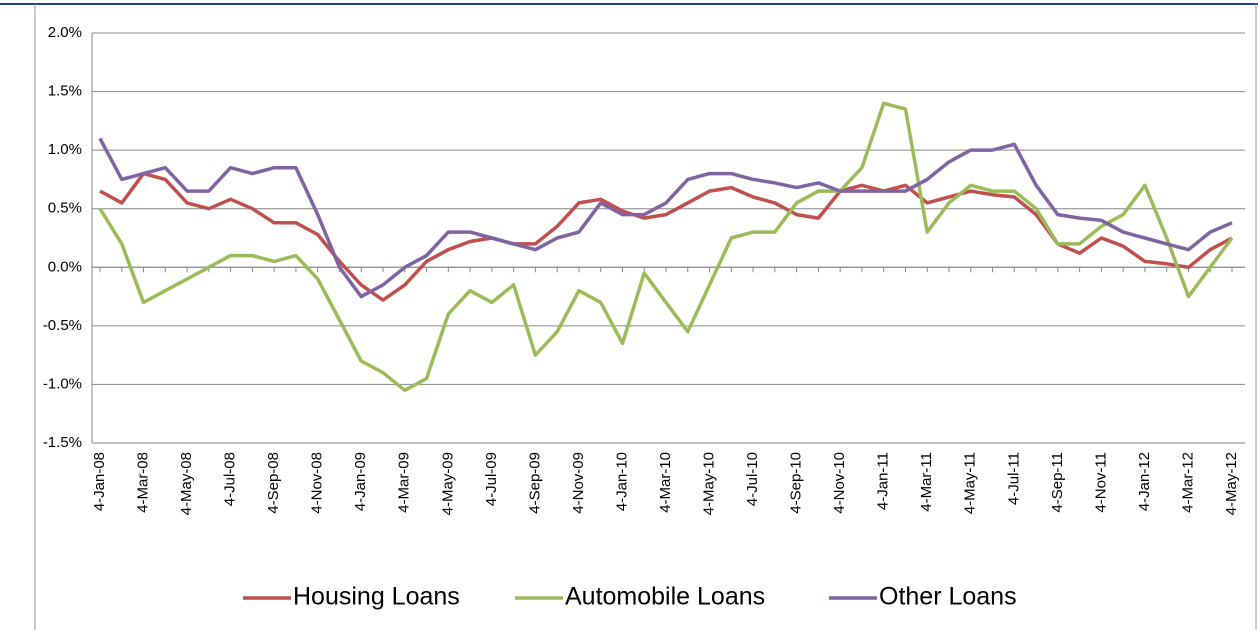 Image resolution: width=1258 pixels, height=630 pixels. What do you see at coordinates (273, 483) in the screenshot?
I see `x-tick-label: 4-Sep-08` at bounding box center [273, 483].